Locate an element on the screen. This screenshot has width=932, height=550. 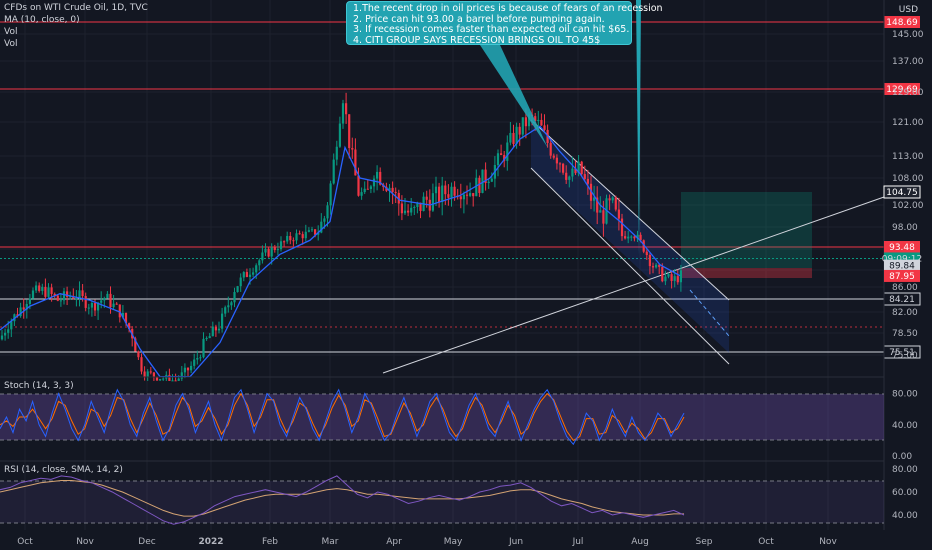
level-label: 148.69 is located at coordinates (902, 23).